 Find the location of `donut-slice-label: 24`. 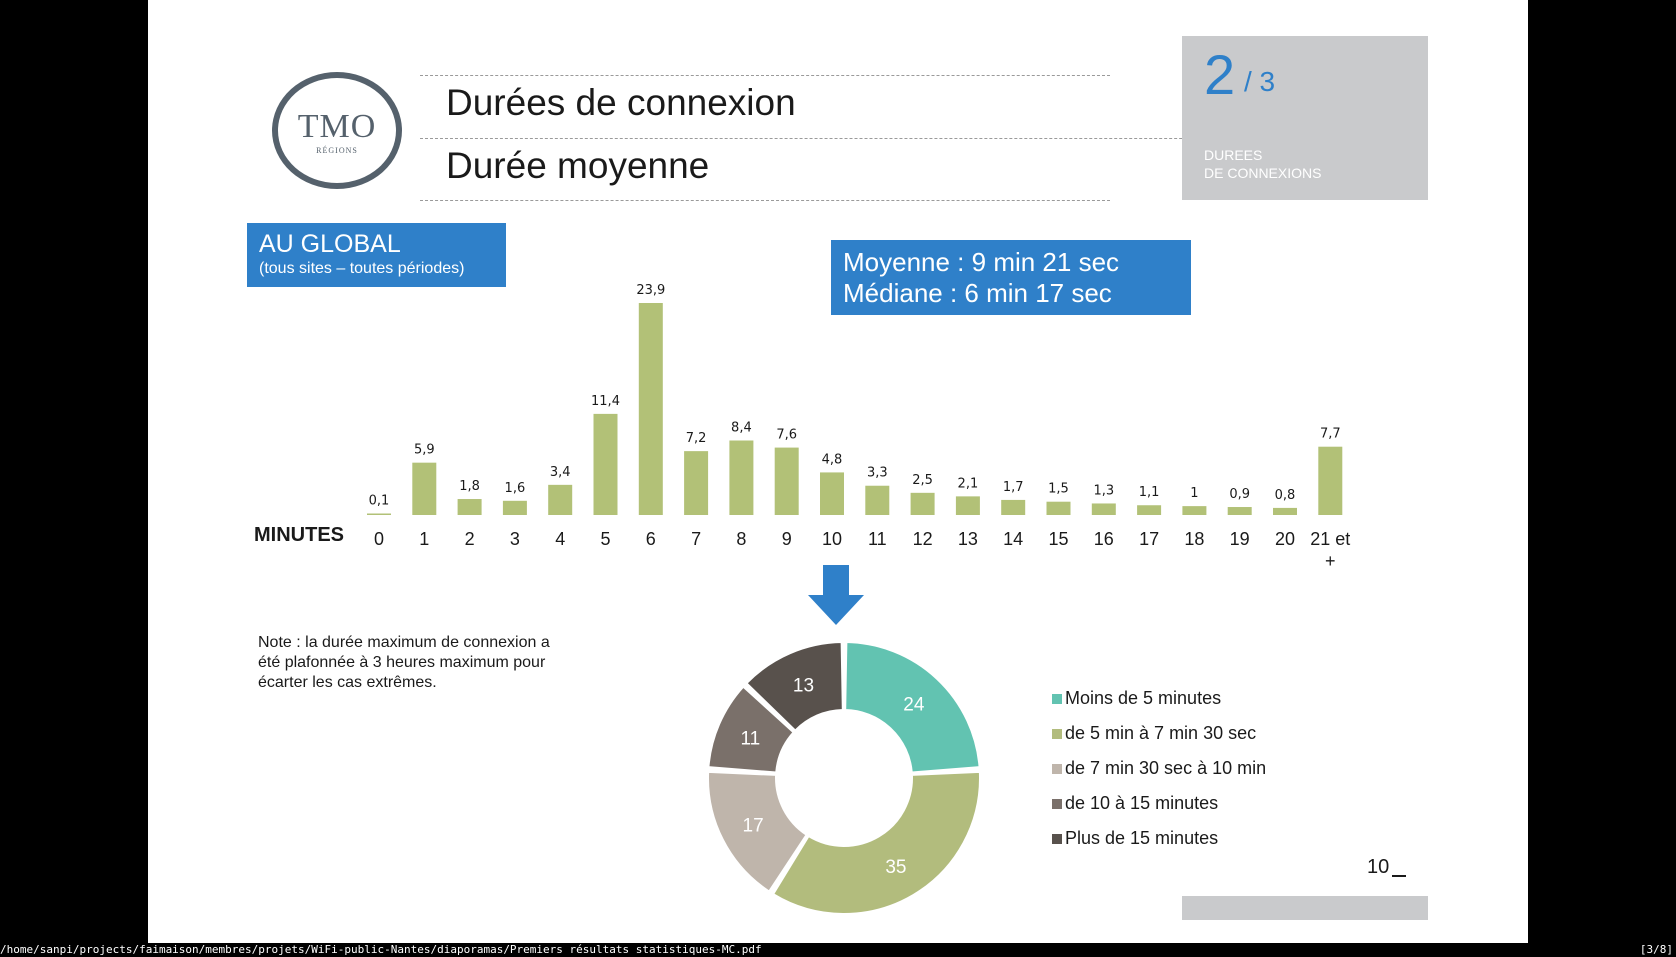

donut-slice-label: 24 is located at coordinates (914, 705).